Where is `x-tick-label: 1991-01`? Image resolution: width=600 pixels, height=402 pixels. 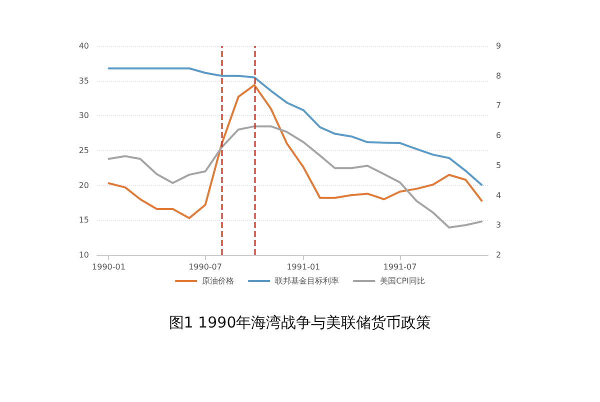 x-tick-label: 1991-01 is located at coordinates (303, 267).